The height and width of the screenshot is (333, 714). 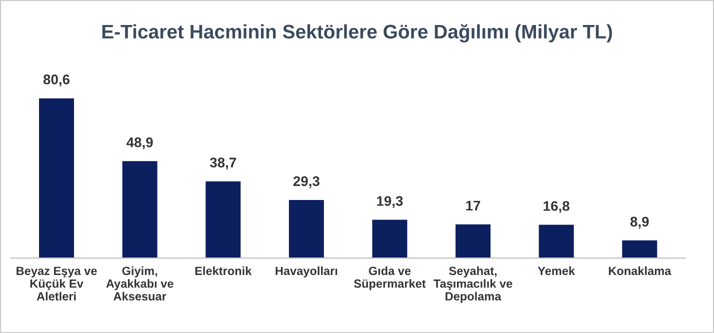 I want to click on x-tick-label: Yemek, so click(x=557, y=271).